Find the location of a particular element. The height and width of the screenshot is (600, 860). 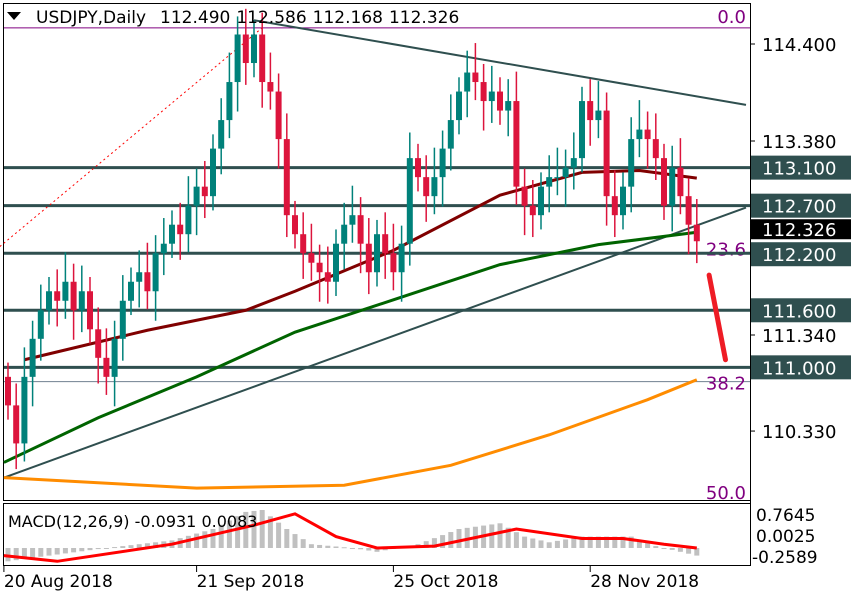

level-price-box is located at coordinates (801, 254).